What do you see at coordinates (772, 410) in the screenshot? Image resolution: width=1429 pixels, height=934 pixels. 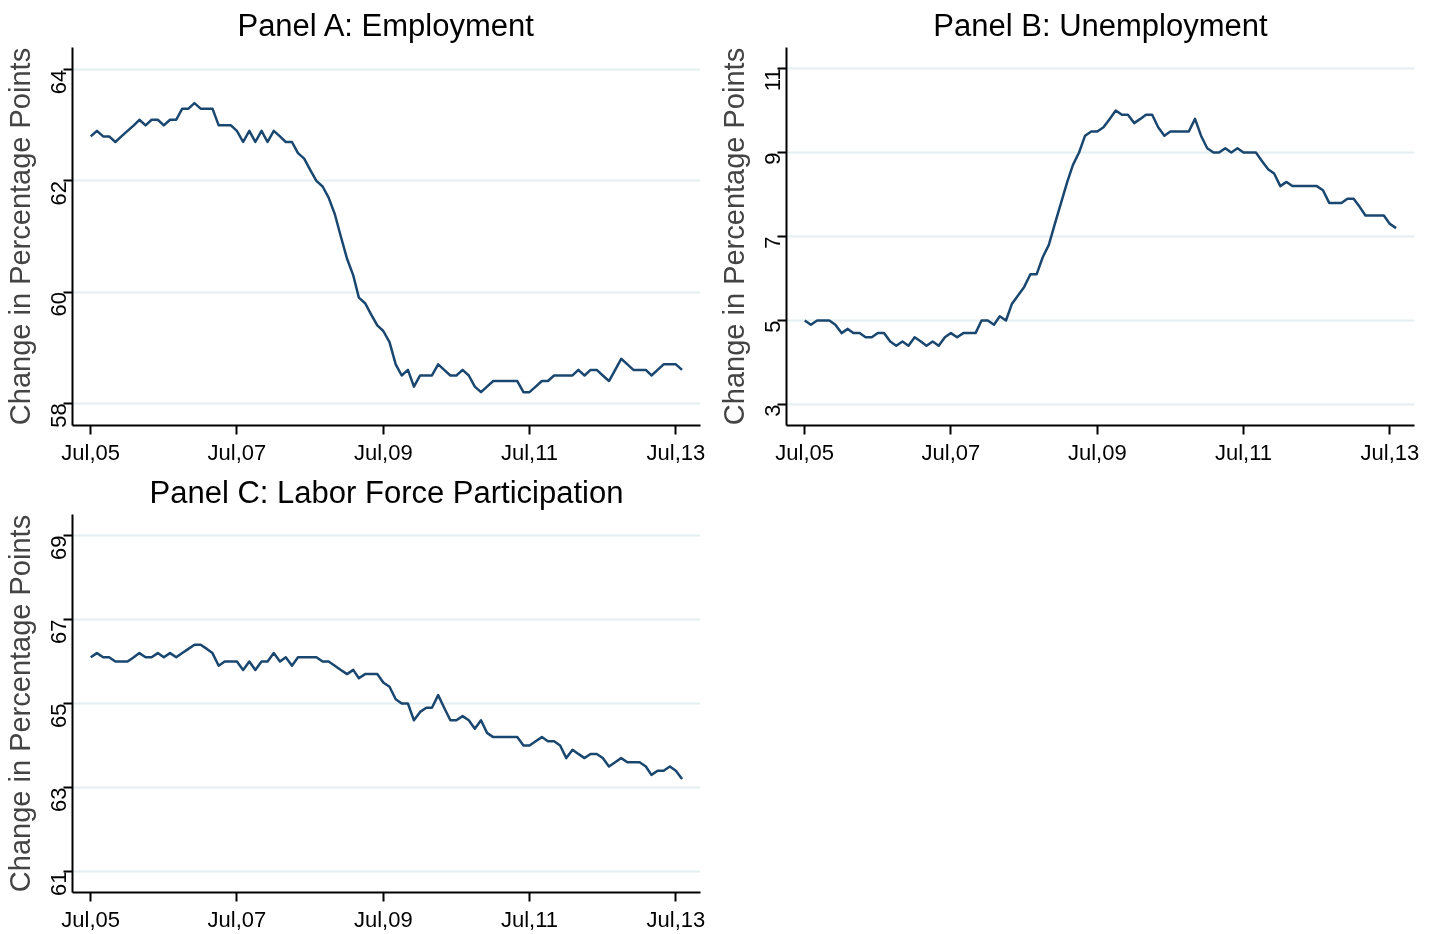 I see `y-tick-label: 3` at bounding box center [772, 410].